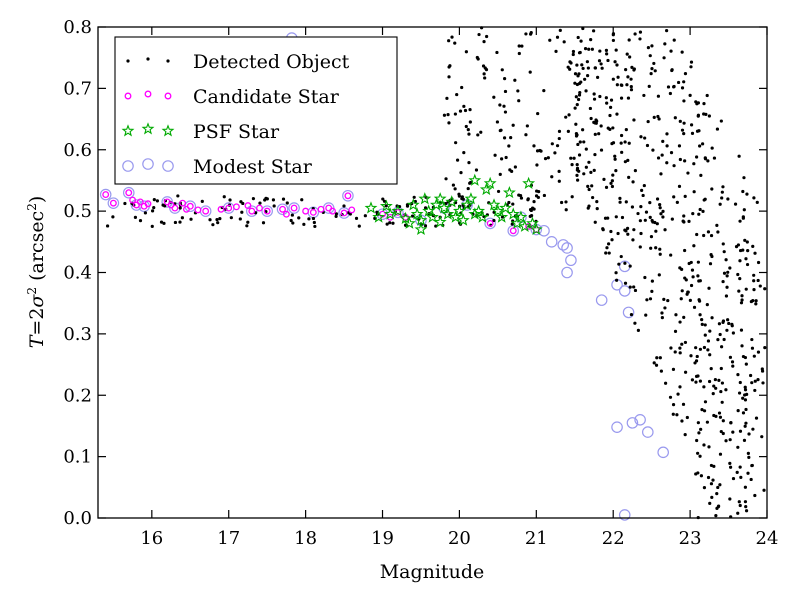 The image size is (800, 600). Describe the element at coordinates (77, 518) in the screenshot. I see `y-tick-label: 0.0` at that location.